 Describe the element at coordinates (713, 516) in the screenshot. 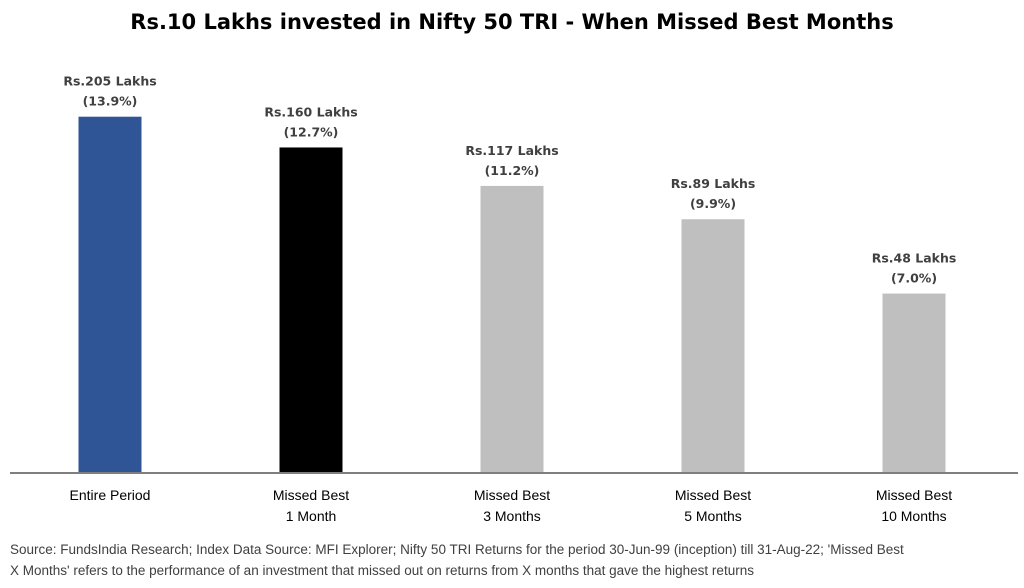

I see `x-tick-label: 5 Months` at that location.